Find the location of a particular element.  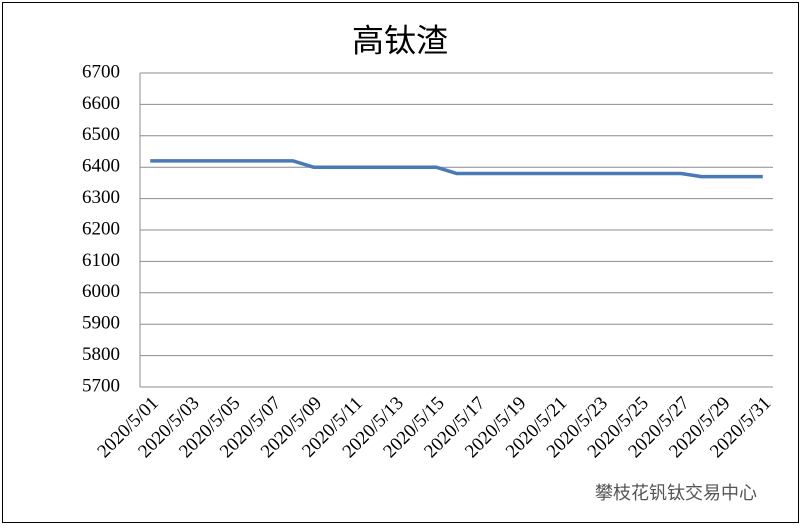

chart-title: 高钛渣 is located at coordinates (400, 40).